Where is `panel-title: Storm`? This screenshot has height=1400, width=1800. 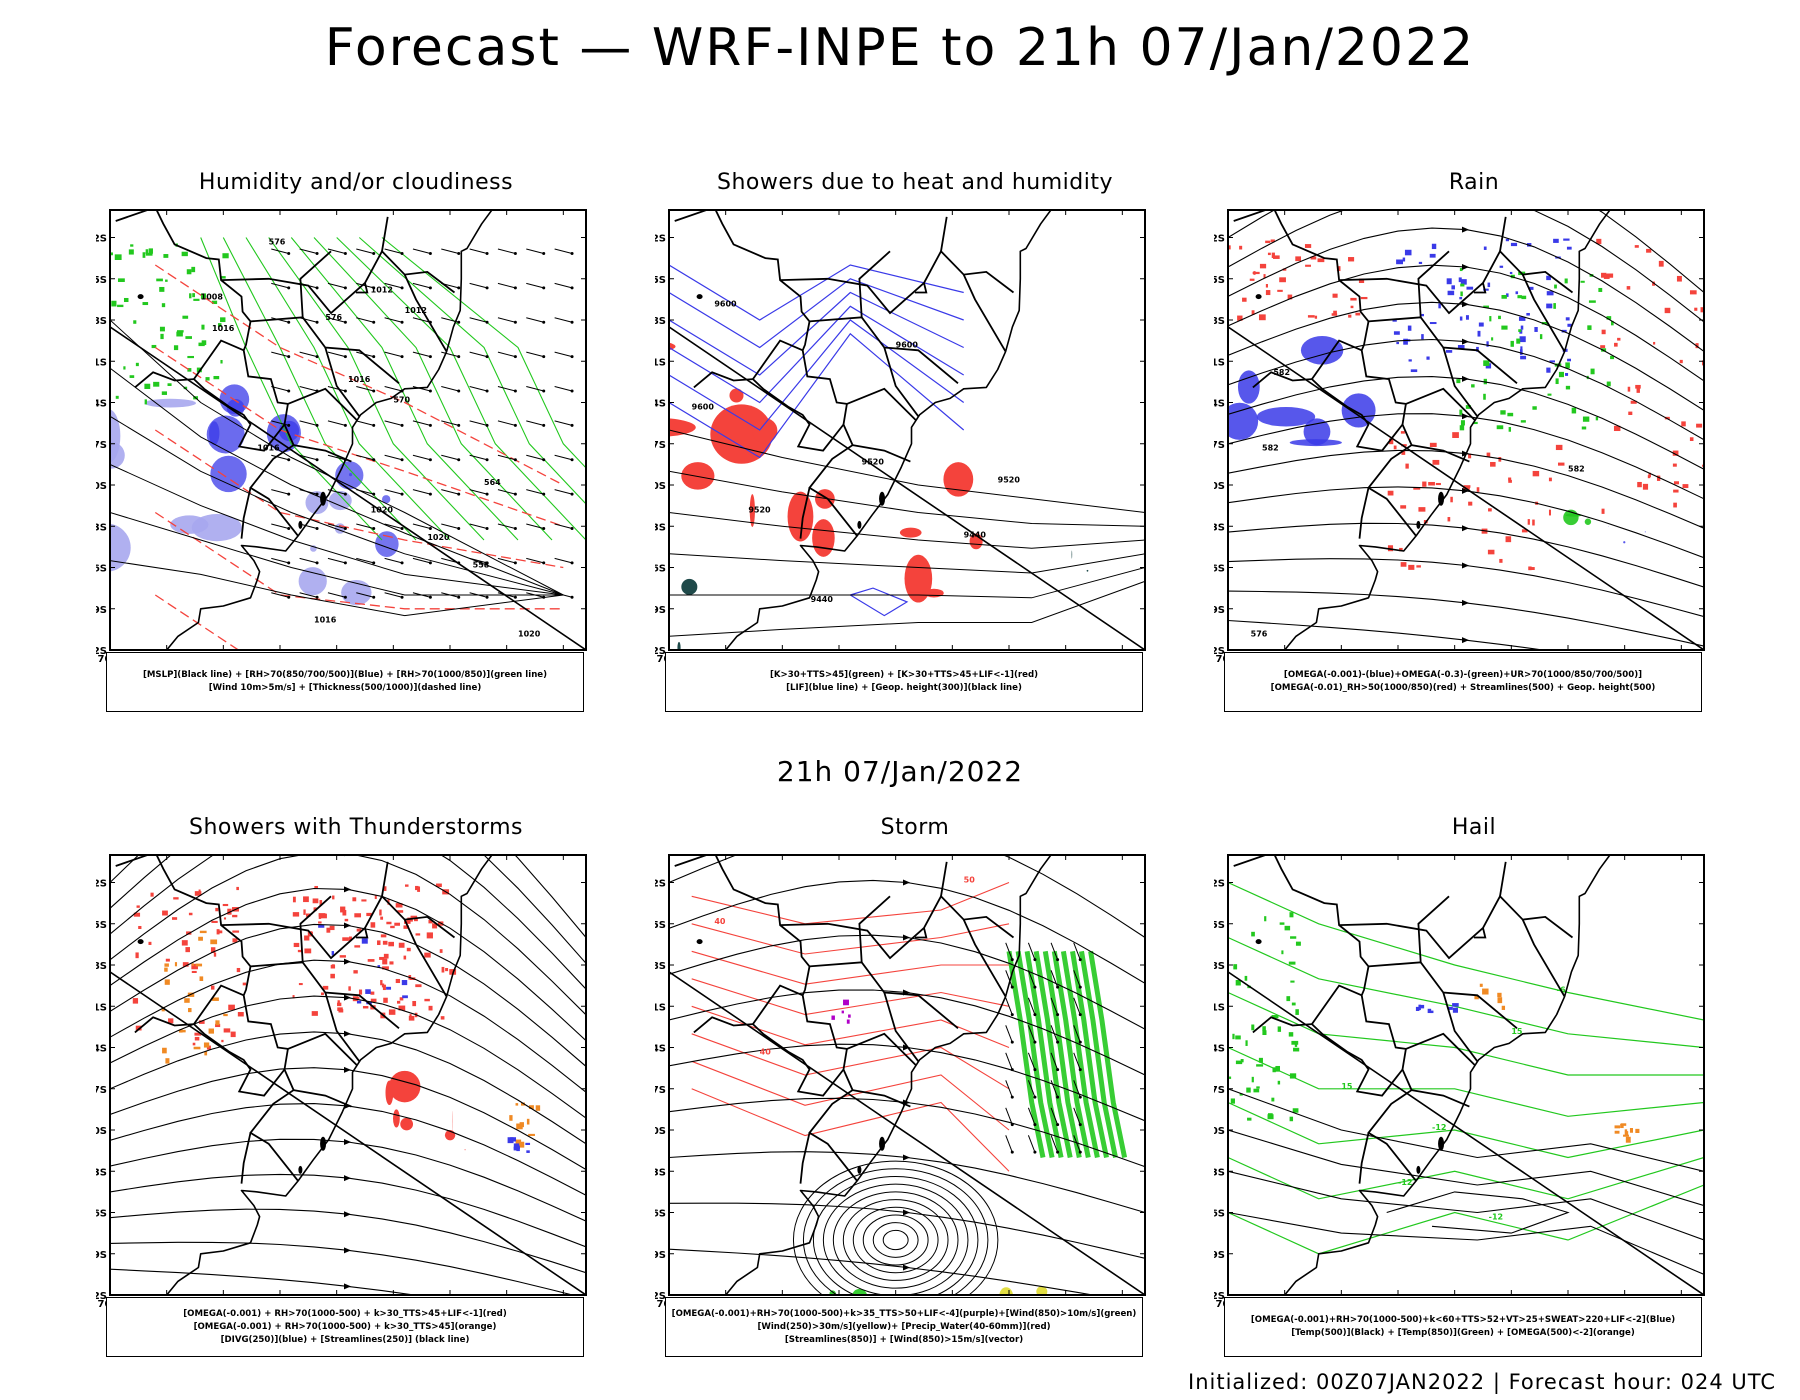
panel-title: Storm is located at coordinates (915, 827).